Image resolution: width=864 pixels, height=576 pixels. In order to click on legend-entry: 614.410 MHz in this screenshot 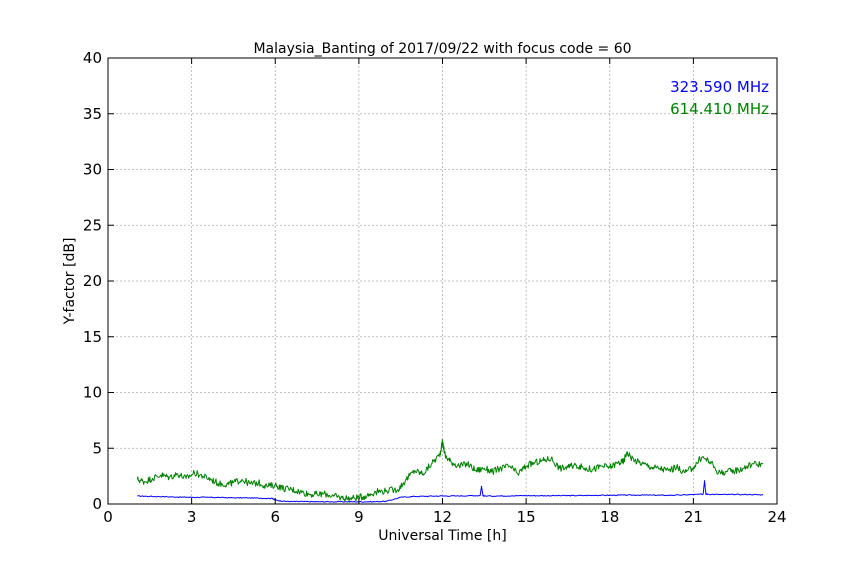, I will do `click(719, 109)`.